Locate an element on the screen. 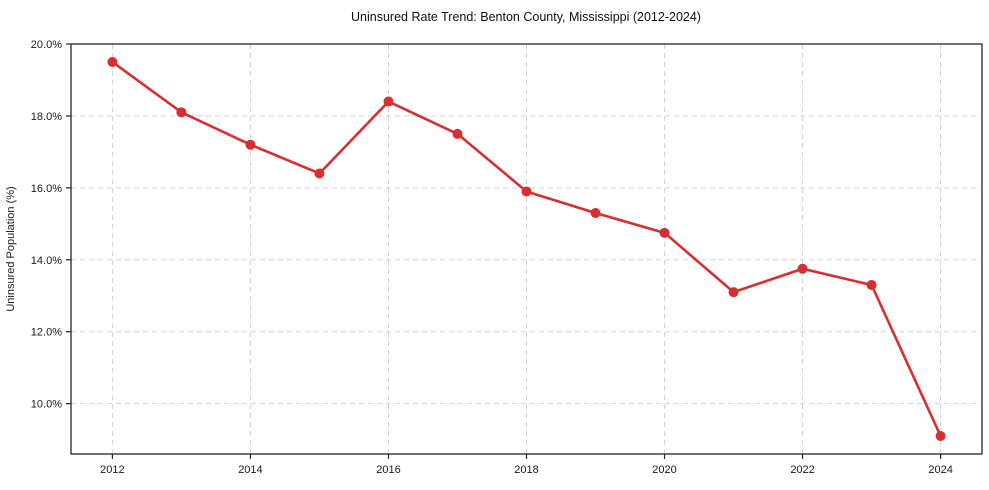 The width and height of the screenshot is (989, 490). y-tick-label: 16.0% is located at coordinates (46, 189).